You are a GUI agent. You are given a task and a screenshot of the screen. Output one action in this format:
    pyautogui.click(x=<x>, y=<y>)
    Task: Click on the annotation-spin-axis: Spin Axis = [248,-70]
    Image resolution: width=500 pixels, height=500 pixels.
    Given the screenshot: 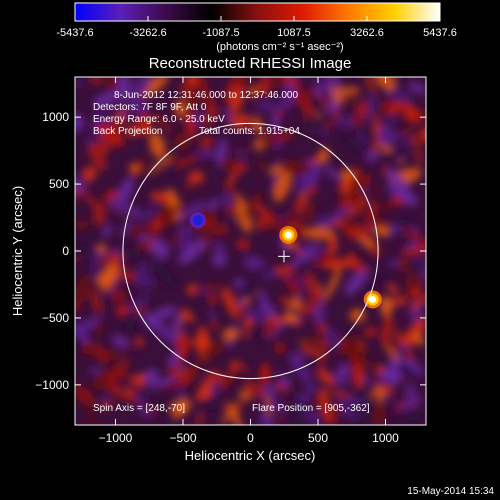 What is the action you would take?
    pyautogui.click(x=139, y=408)
    